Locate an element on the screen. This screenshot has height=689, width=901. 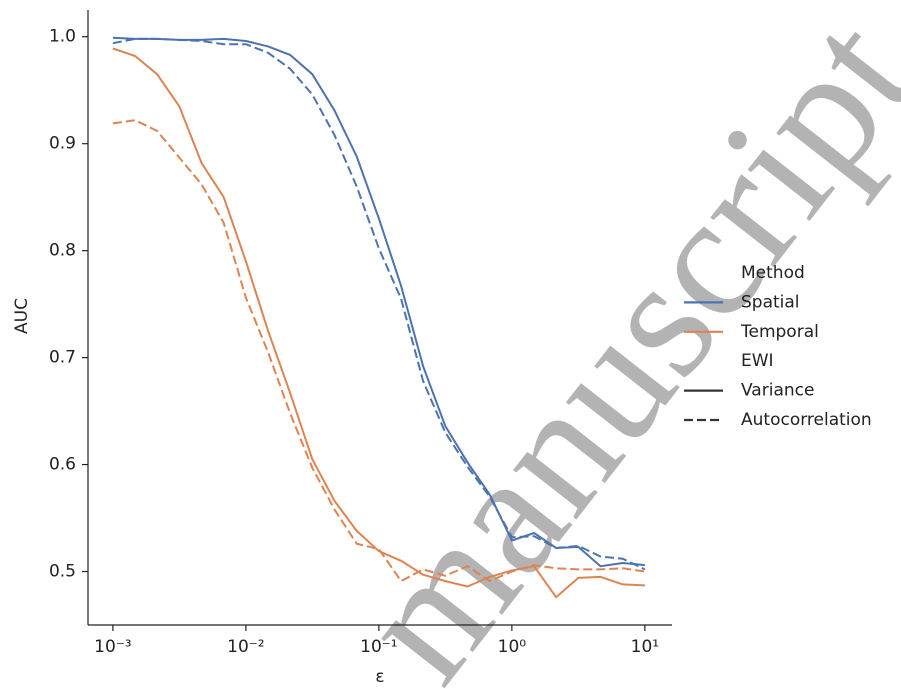
y-axis-label: AUC is located at coordinates (22, 316).